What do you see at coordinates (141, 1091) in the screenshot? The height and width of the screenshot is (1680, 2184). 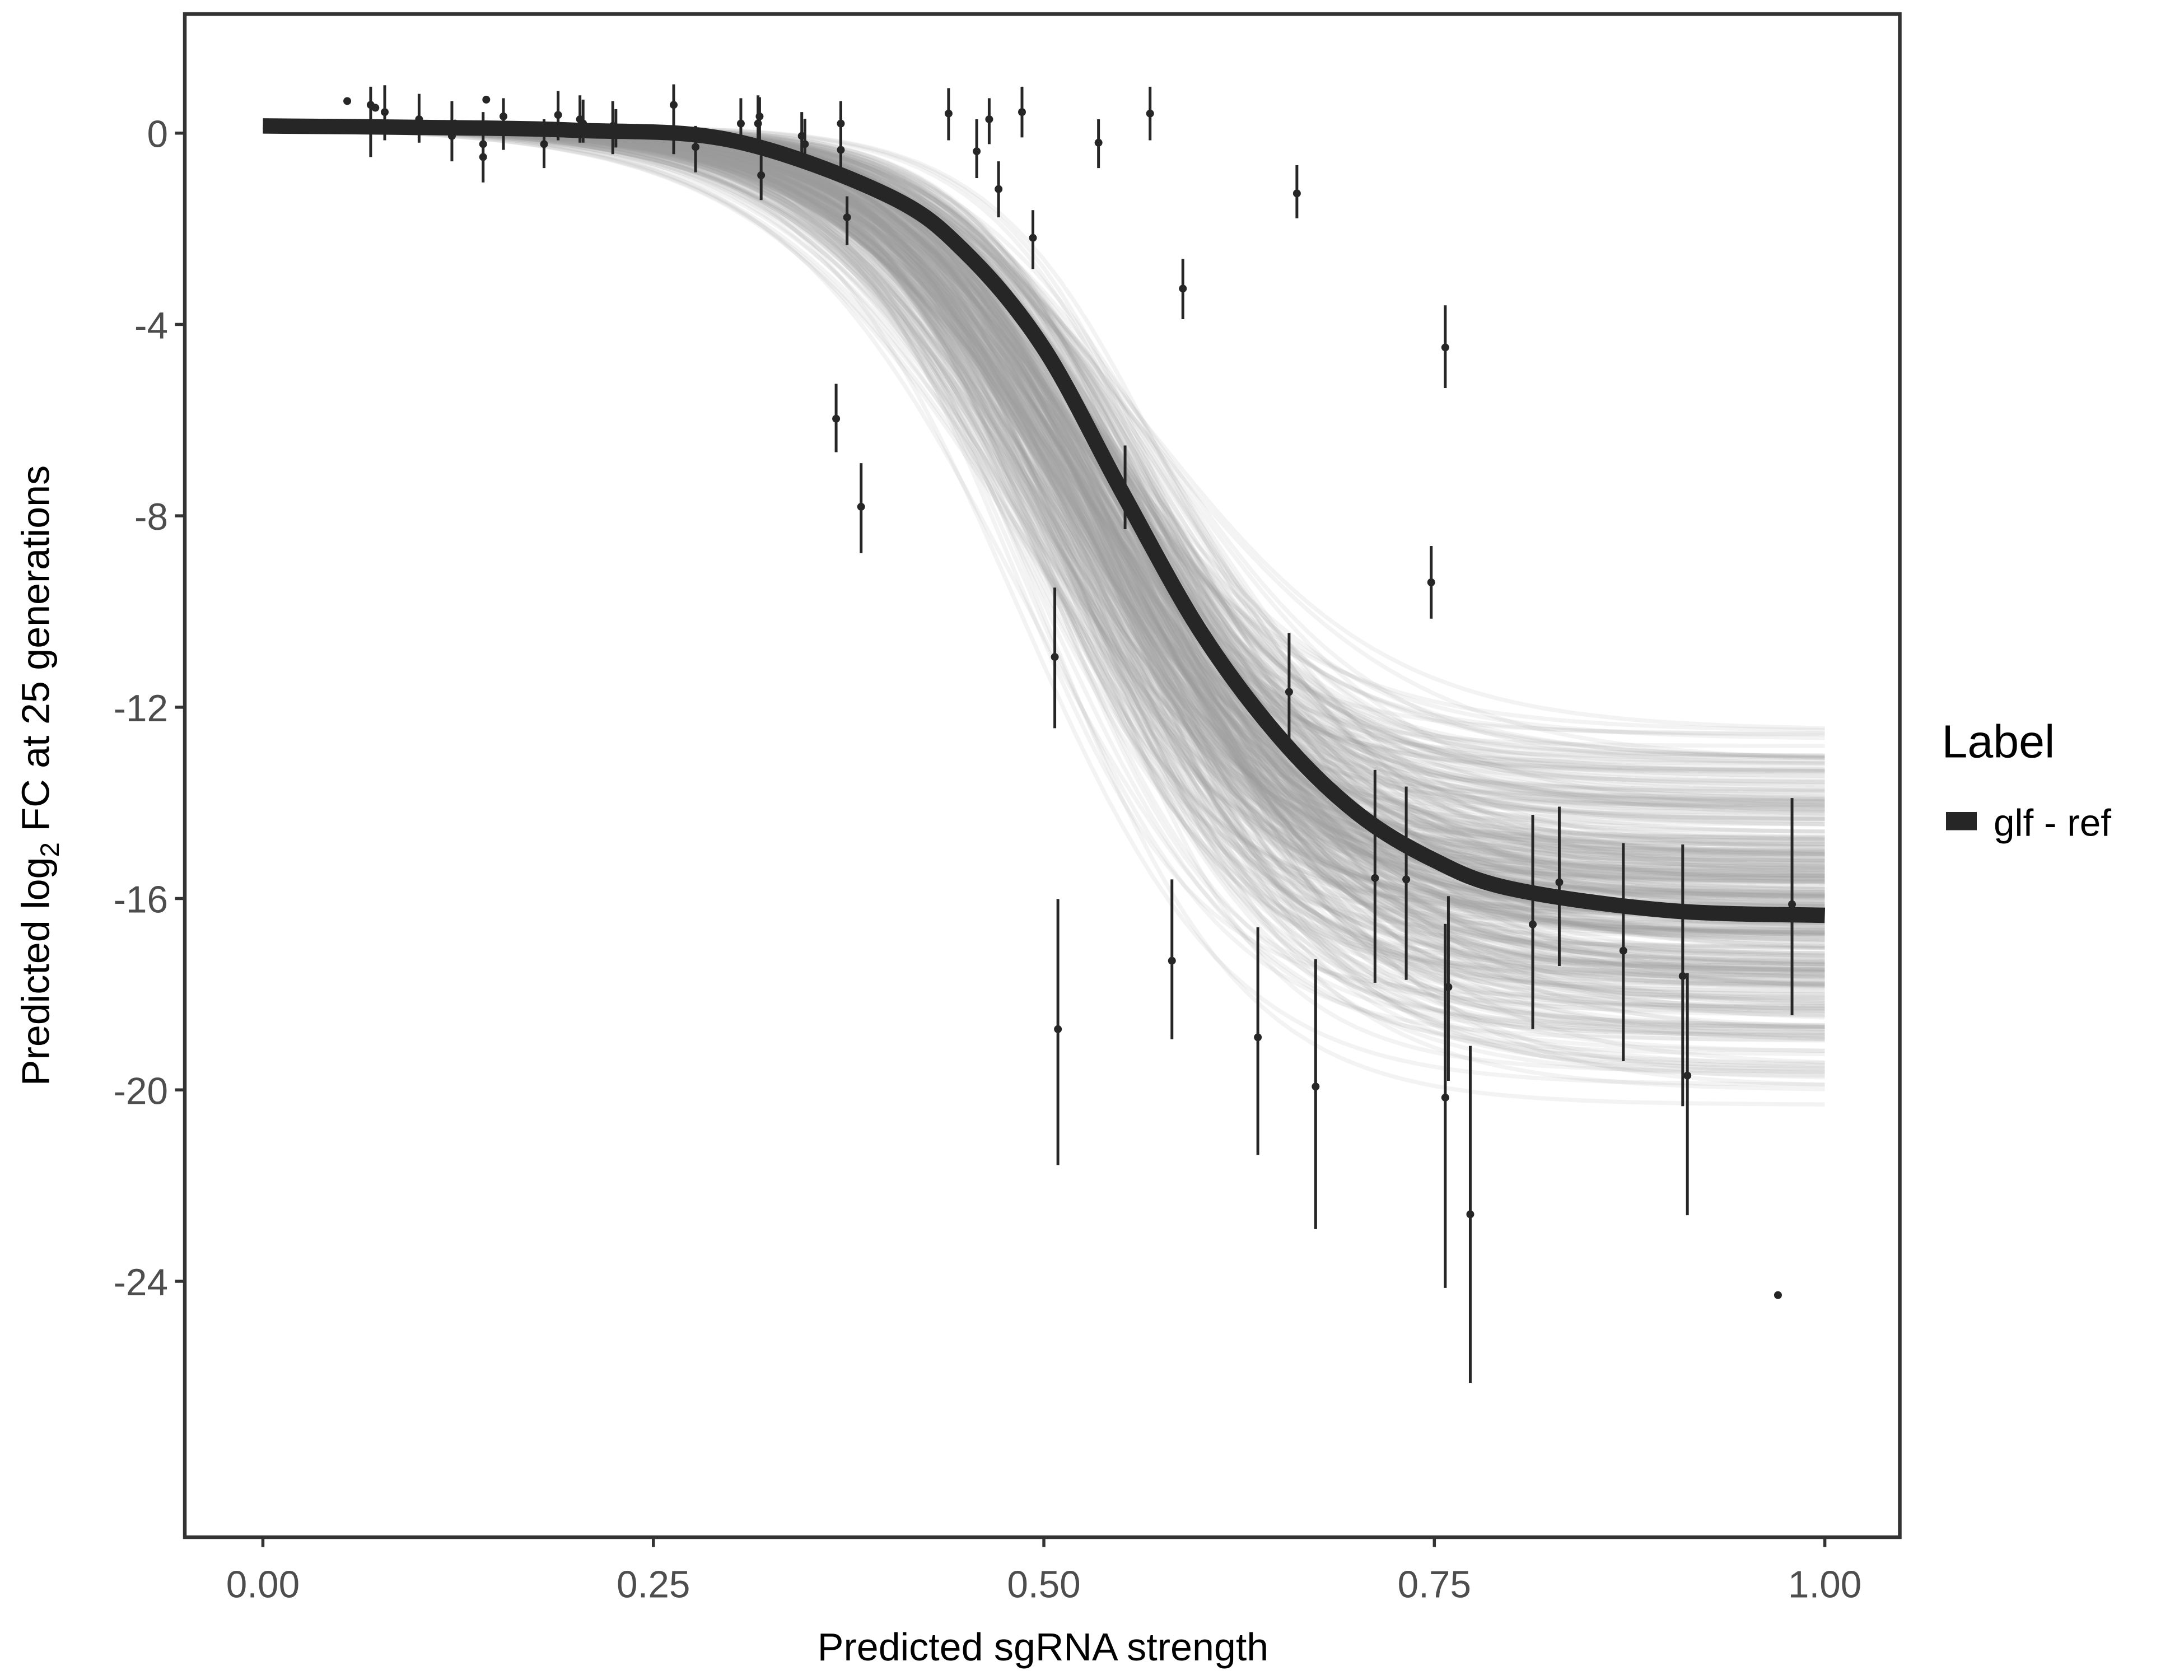 I see `y-tick-label: -20` at bounding box center [141, 1091].